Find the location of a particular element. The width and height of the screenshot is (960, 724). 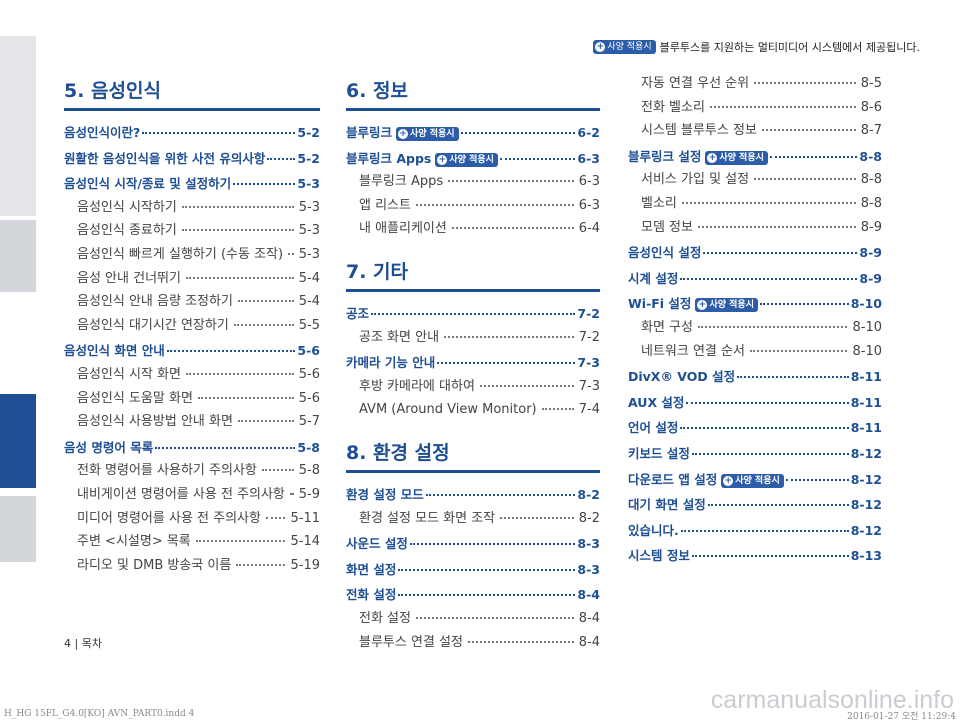

toc-item: 음성인식 시작하기 5-3 is located at coordinates (192, 208).